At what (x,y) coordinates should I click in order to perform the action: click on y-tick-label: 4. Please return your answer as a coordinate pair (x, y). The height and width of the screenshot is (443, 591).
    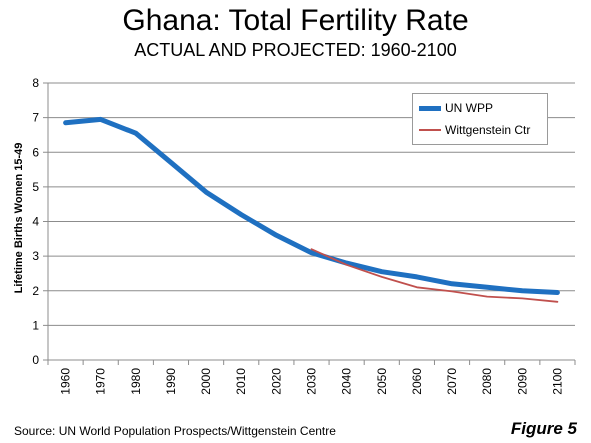
    Looking at the image, I should click on (35, 222).